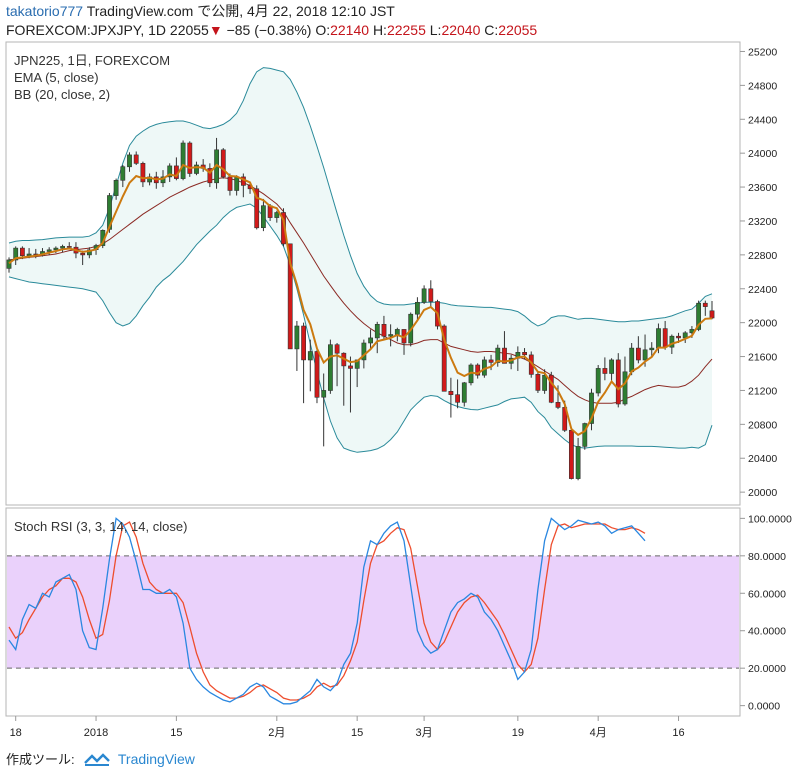  Describe the element at coordinates (762, 188) in the screenshot. I see `price-tick-label: 23600` at that location.